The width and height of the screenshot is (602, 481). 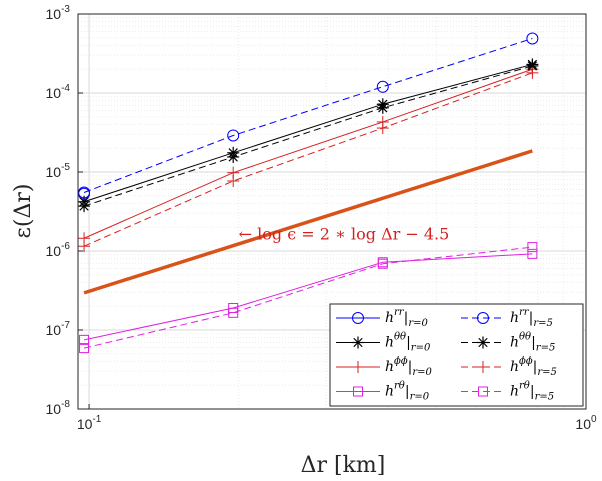 What do you see at coordinates (343, 465) in the screenshot?
I see `x-axis-label: Δr [km]` at bounding box center [343, 465].